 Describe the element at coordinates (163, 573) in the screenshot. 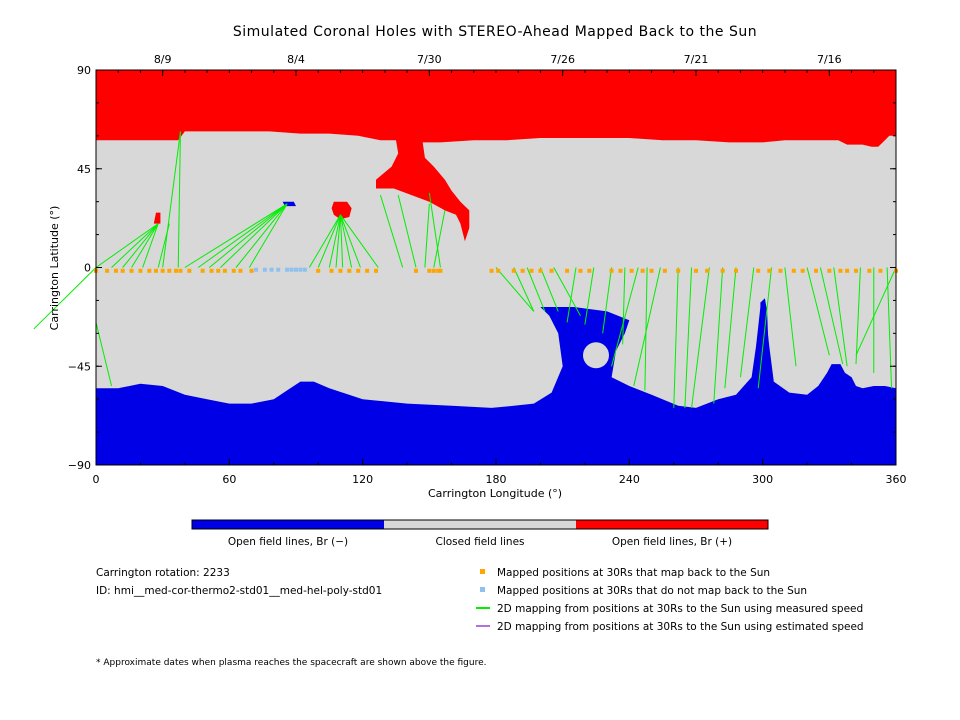

I see `carrington-rotation-label: Carrington rotation: 2233` at that location.